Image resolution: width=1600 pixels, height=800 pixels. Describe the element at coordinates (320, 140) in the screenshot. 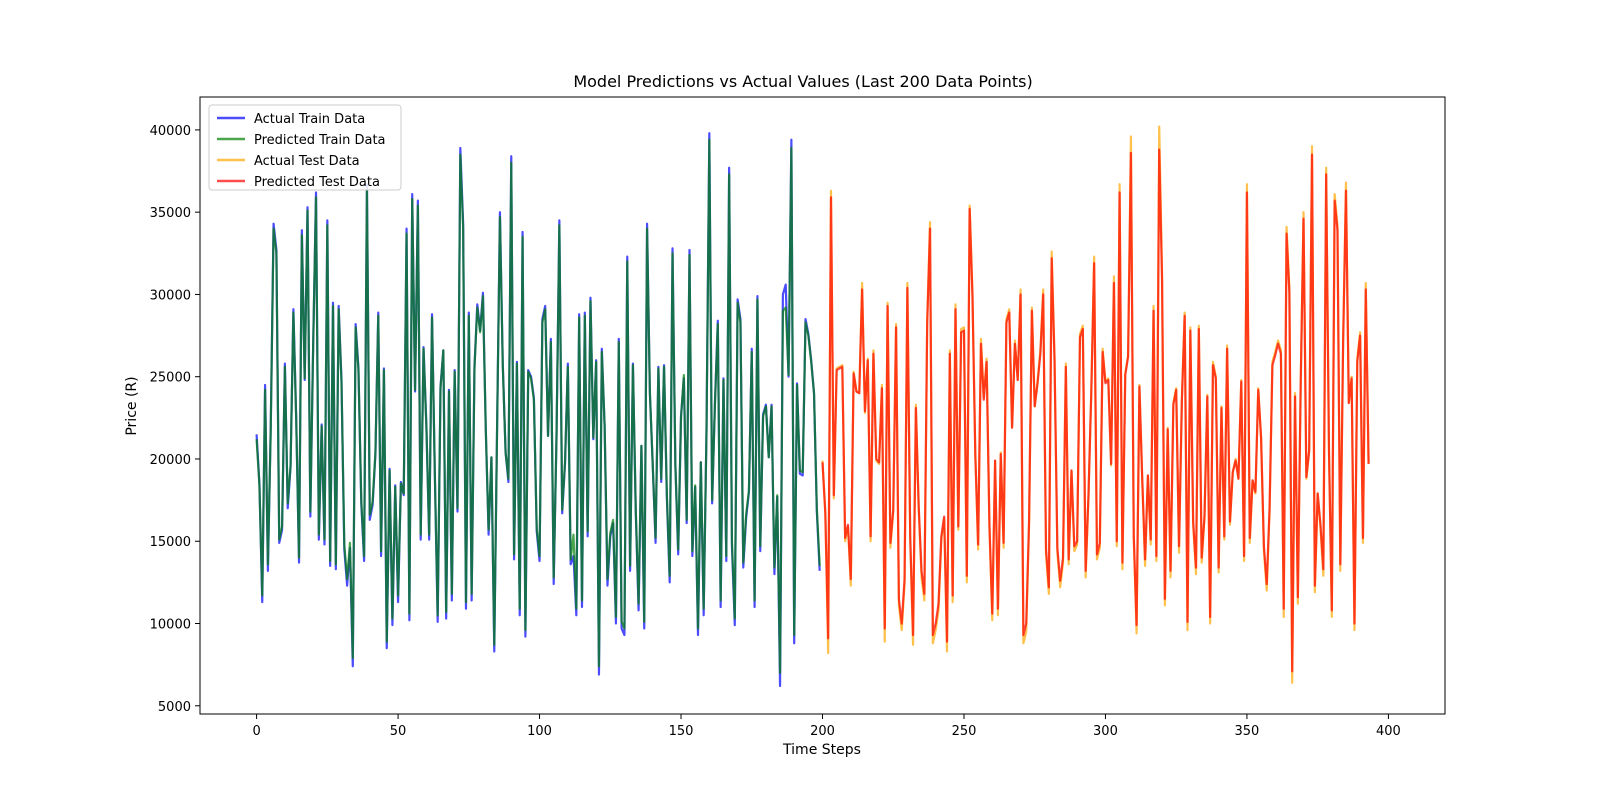

I see `legend-label-1: Predicted Train Data` at that location.